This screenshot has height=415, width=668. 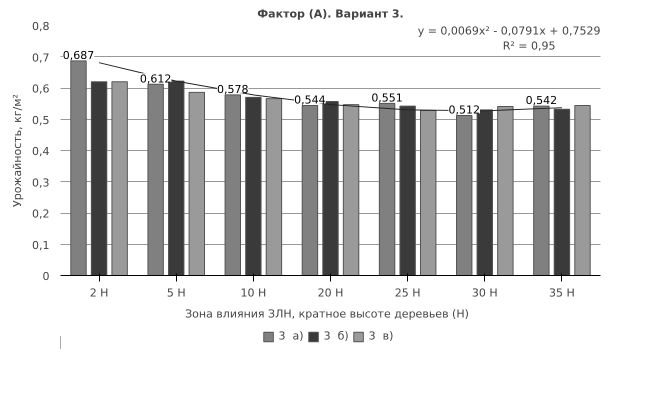 What do you see at coordinates (464, 110) in the screenshot?
I see `data-label: 0,512` at bounding box center [464, 110].